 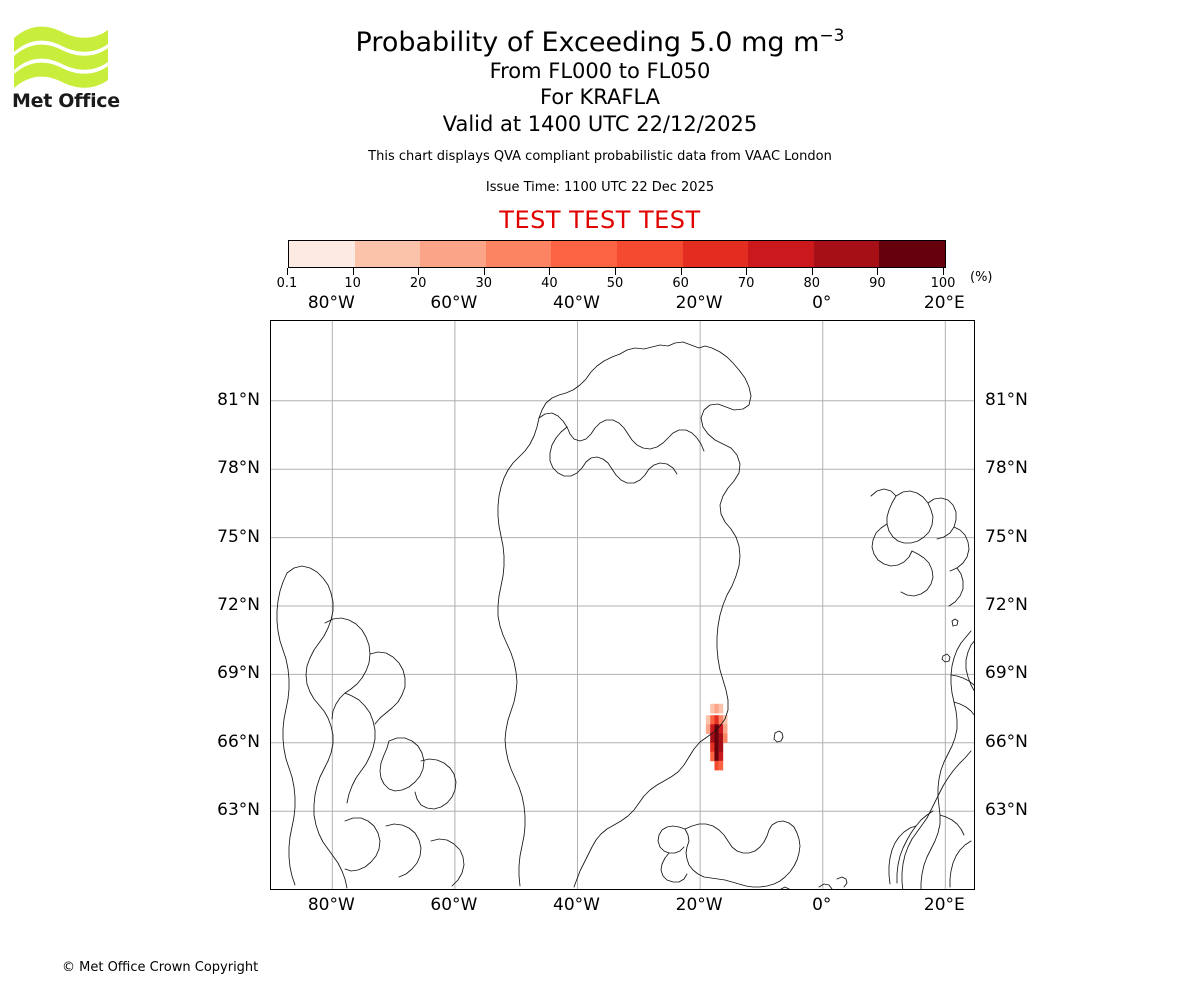 What do you see at coordinates (238, 605) in the screenshot?
I see `lat-tick-label-left: 72°N` at bounding box center [238, 605].